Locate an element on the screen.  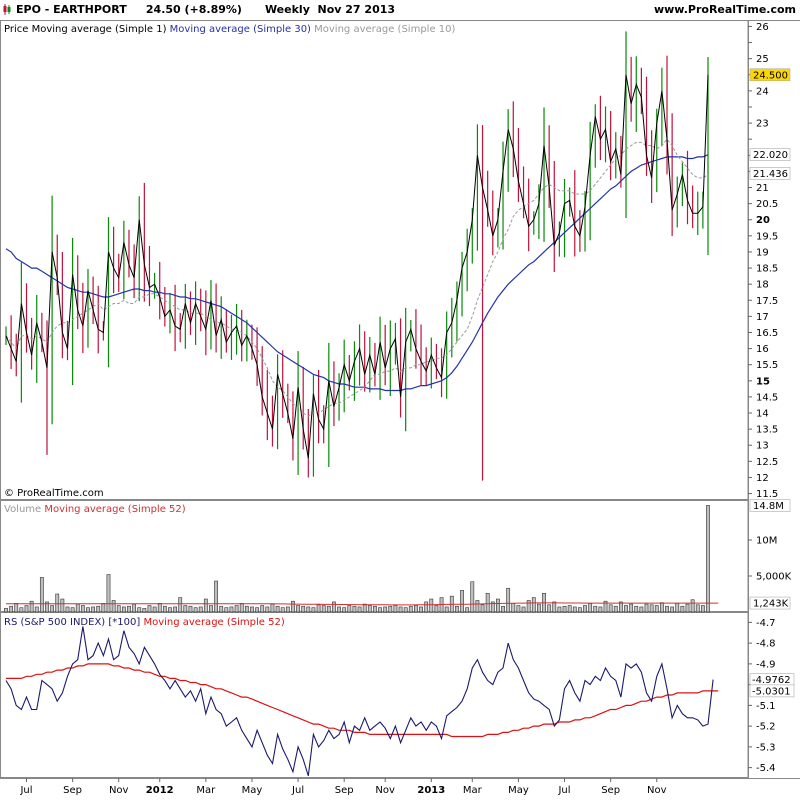
price-tick-label: 20 is located at coordinates (763, 220).